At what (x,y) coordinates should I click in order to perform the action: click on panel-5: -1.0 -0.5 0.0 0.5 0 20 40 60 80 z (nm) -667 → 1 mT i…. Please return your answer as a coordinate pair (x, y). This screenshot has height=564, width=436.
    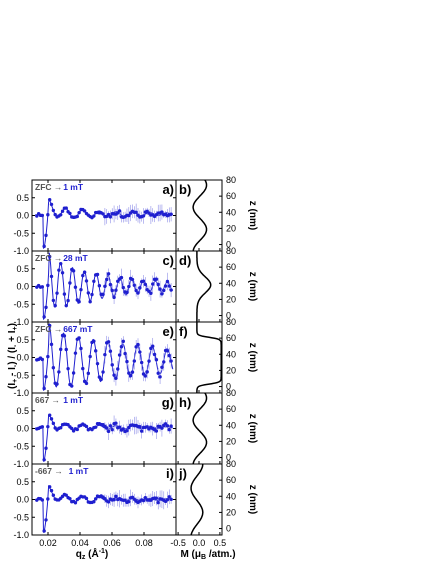
    Looking at the image, I should click on (135, 499).